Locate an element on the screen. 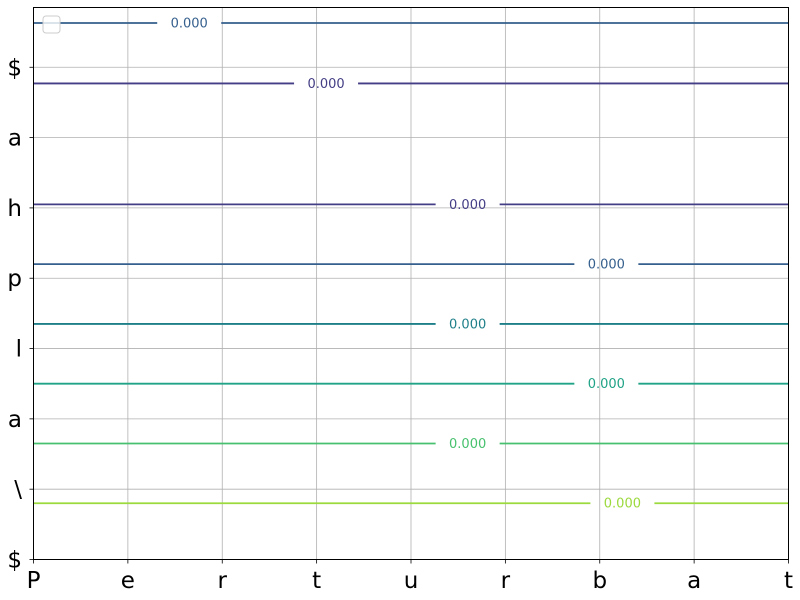 The height and width of the screenshot is (600, 800). y-tick-label: \ is located at coordinates (18, 490).